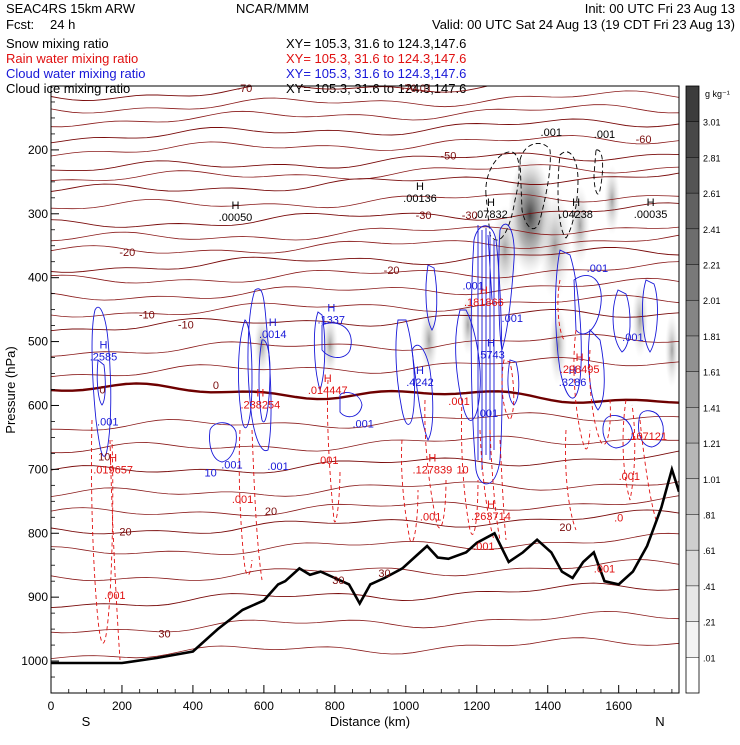  Describe the element at coordinates (692, 389) in the screenshot. I see `colorbar-frame` at that location.